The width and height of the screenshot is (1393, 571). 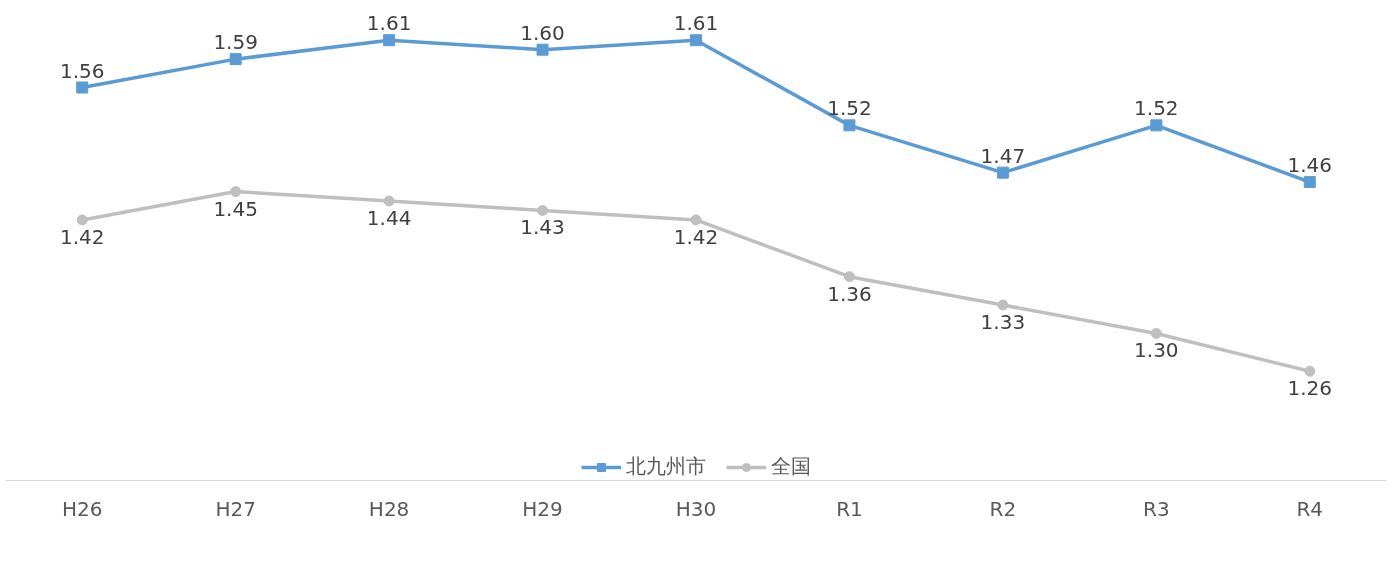 What do you see at coordinates (1003, 322) in the screenshot?
I see `data-label: 1.33` at bounding box center [1003, 322].